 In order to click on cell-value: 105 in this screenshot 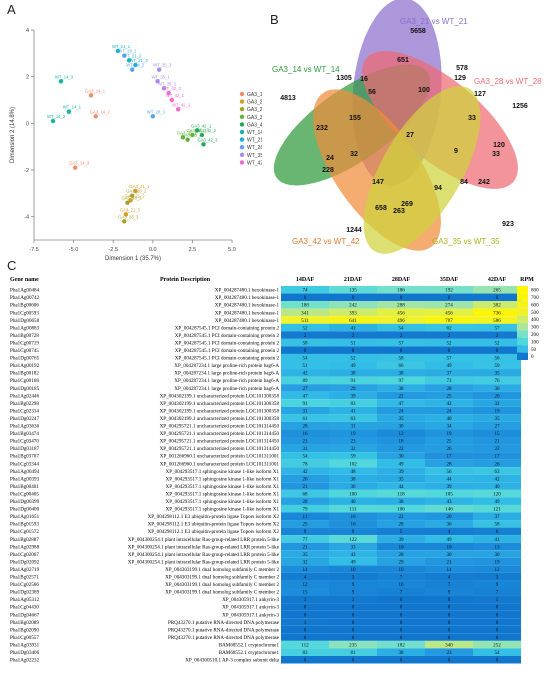, I will do `click(449, 494)`.